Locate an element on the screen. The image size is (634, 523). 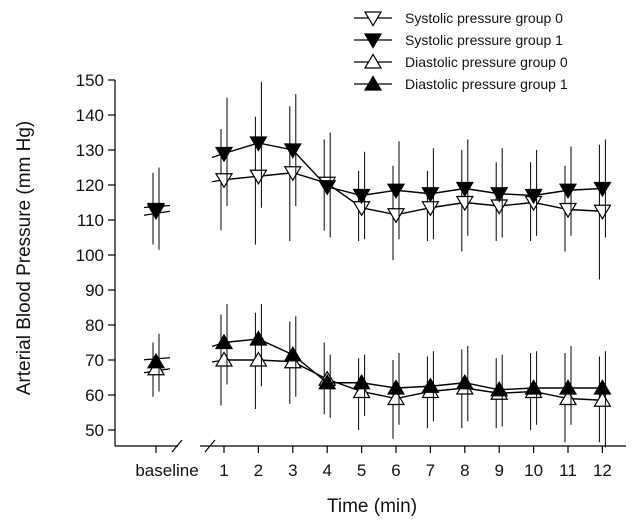
x-tick-label: 8 is located at coordinates (464, 470).